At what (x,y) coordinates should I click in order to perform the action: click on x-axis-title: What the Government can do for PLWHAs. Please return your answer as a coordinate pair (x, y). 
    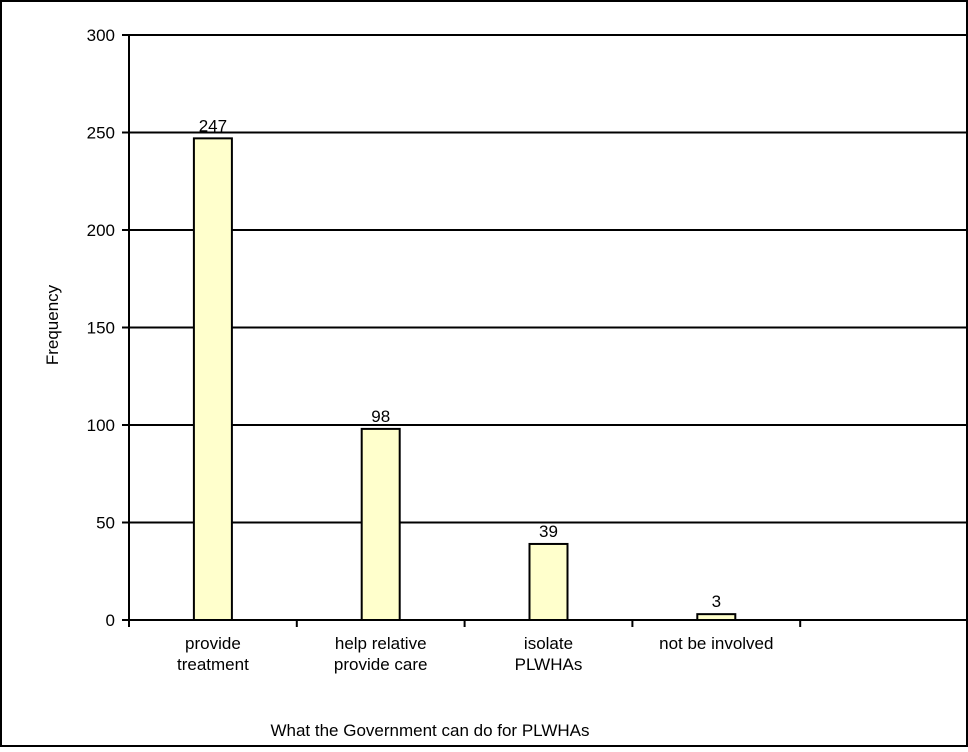
    Looking at the image, I should click on (429, 730).